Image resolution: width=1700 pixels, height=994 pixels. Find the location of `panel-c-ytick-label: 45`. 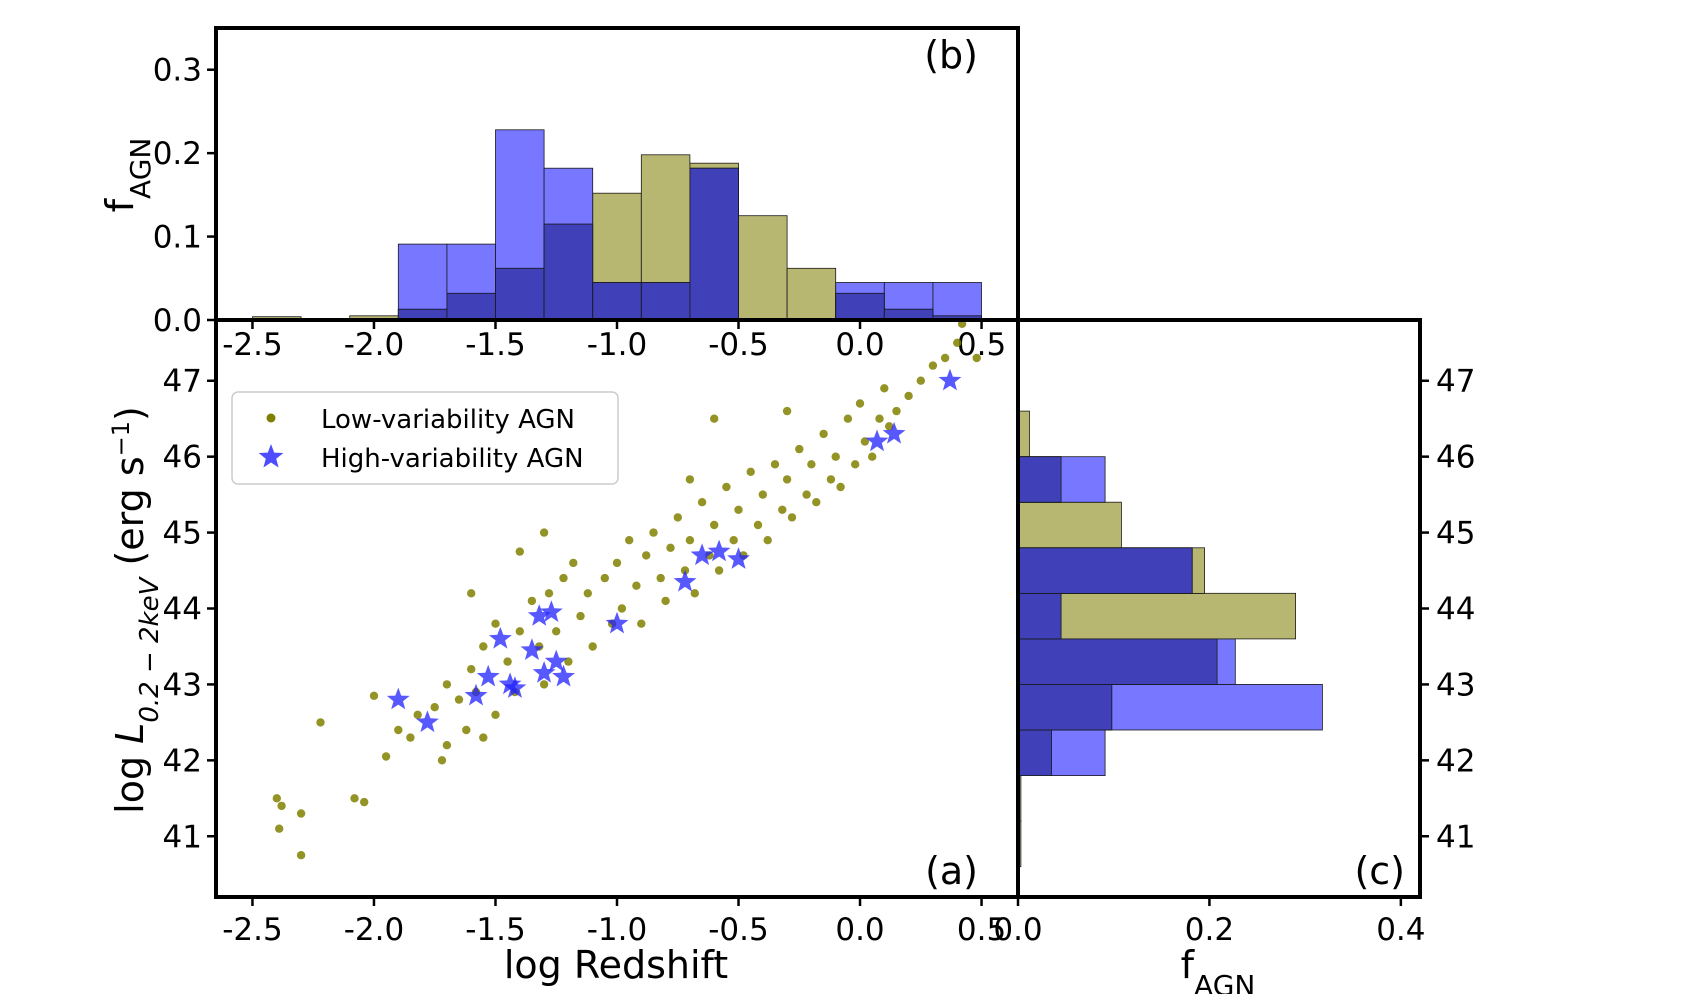

panel-c-ytick-label: 45 is located at coordinates (1455, 534).